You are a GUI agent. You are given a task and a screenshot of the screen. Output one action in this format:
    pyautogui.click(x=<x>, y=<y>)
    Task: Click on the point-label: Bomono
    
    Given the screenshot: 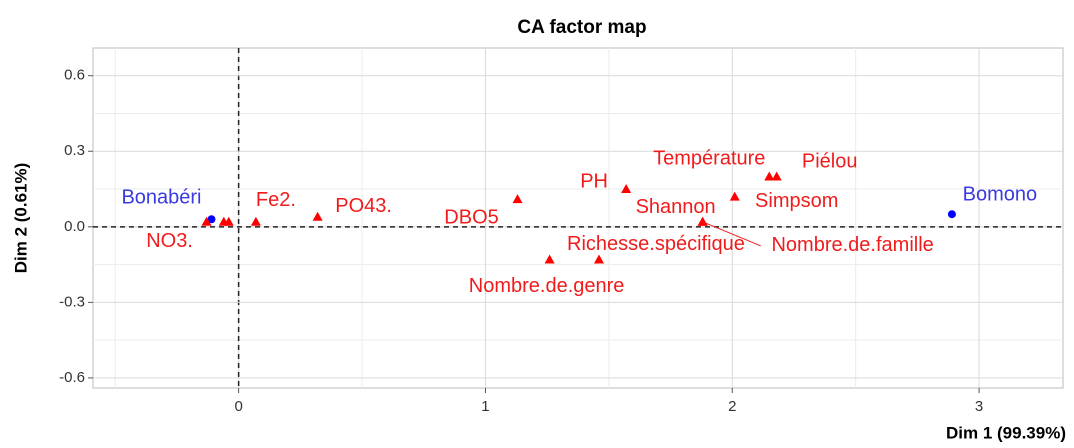 What is the action you would take?
    pyautogui.click(x=1000, y=195)
    